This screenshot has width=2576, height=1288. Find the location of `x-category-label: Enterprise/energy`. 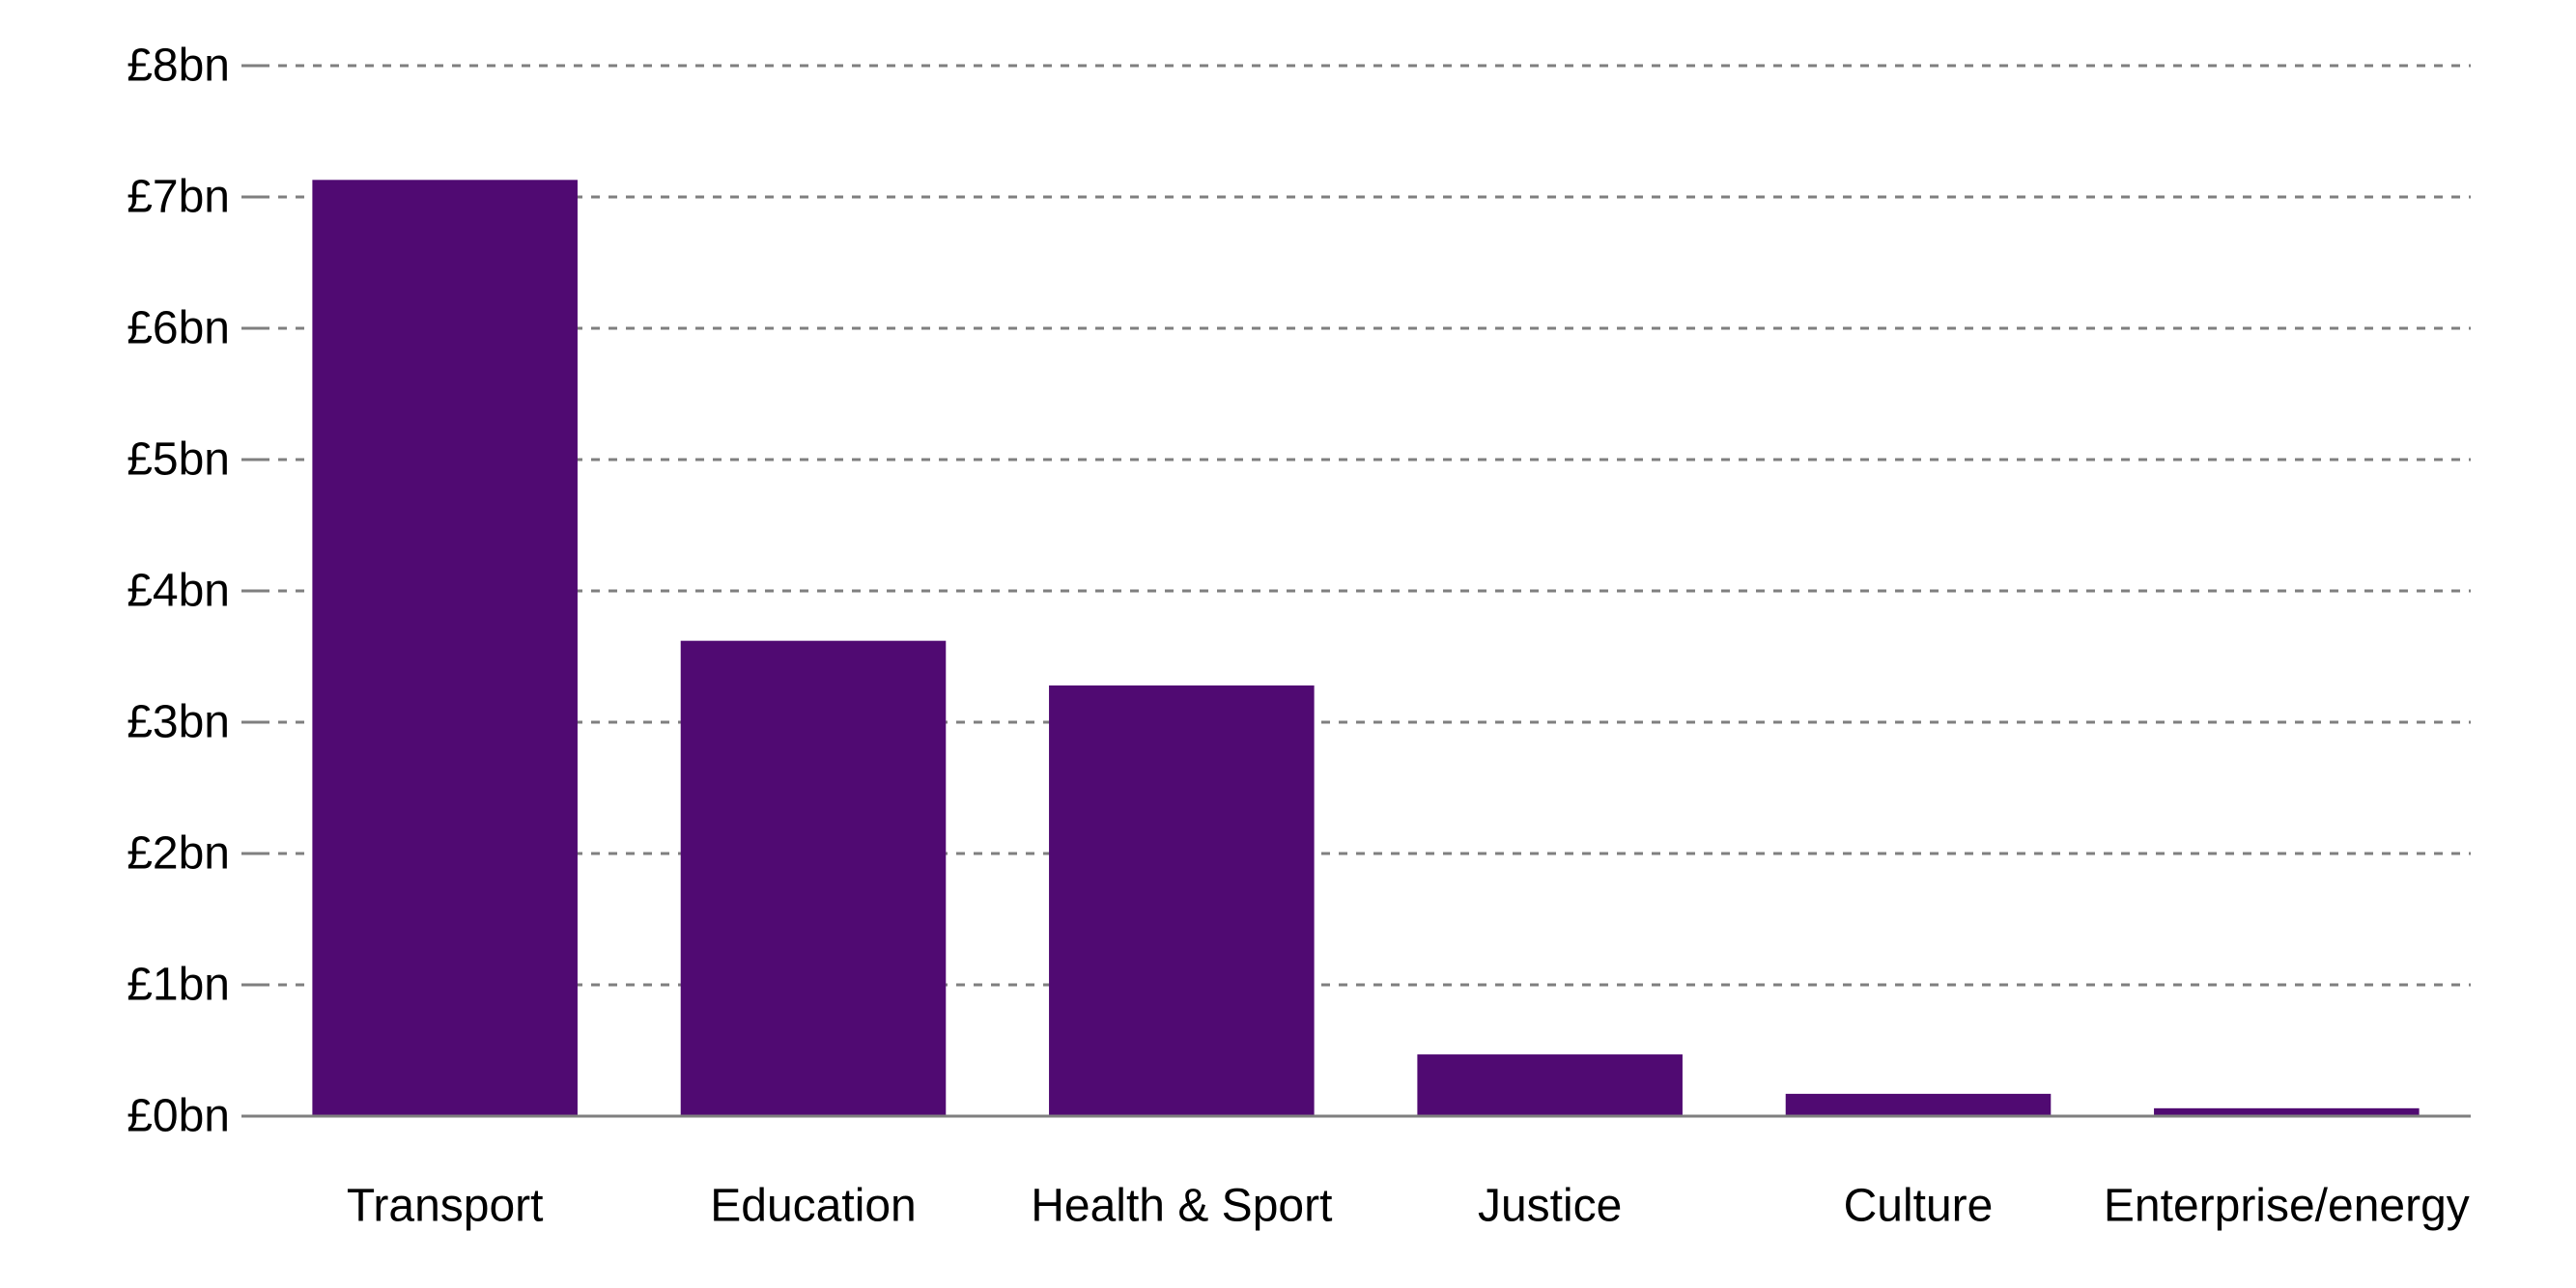

x-category-label: Enterprise/energy is located at coordinates (2287, 1207).